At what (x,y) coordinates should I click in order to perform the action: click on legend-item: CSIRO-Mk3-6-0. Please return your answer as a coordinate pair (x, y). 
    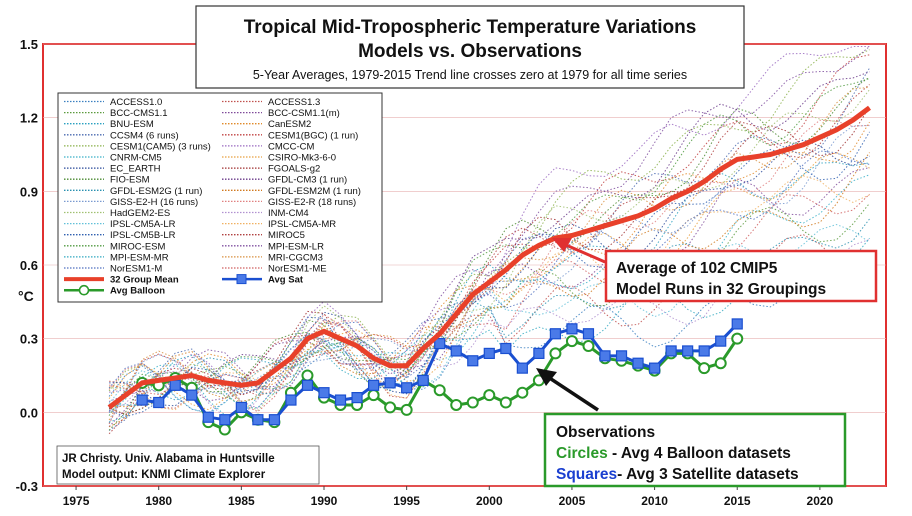
    Looking at the image, I should click on (302, 158).